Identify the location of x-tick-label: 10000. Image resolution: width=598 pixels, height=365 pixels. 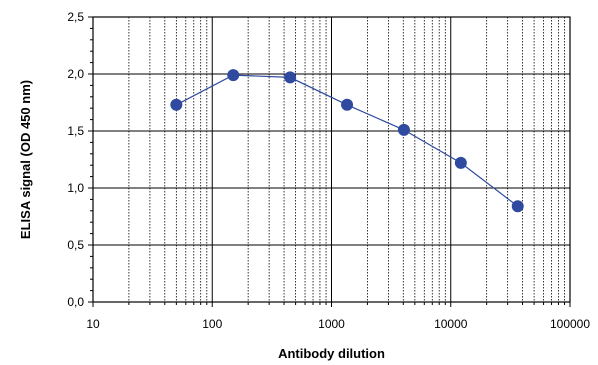
(451, 324).